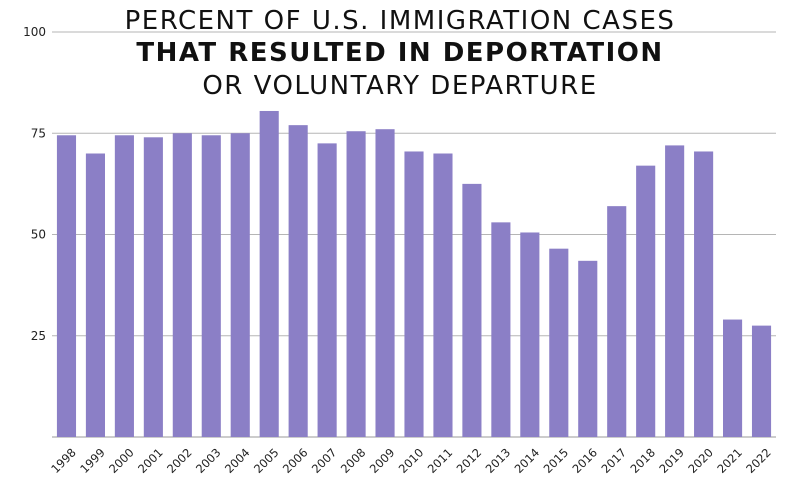 Image resolution: width=800 pixels, height=485 pixels. I want to click on bar-2017, so click(617, 321).